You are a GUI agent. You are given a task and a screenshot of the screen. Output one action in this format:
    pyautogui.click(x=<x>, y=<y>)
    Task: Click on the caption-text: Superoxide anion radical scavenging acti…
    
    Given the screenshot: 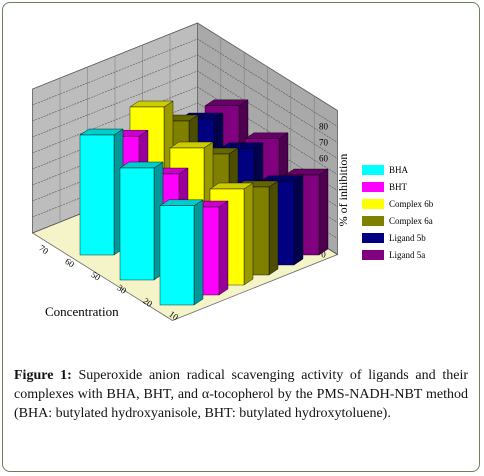 What is the action you would take?
    pyautogui.click(x=241, y=394)
    